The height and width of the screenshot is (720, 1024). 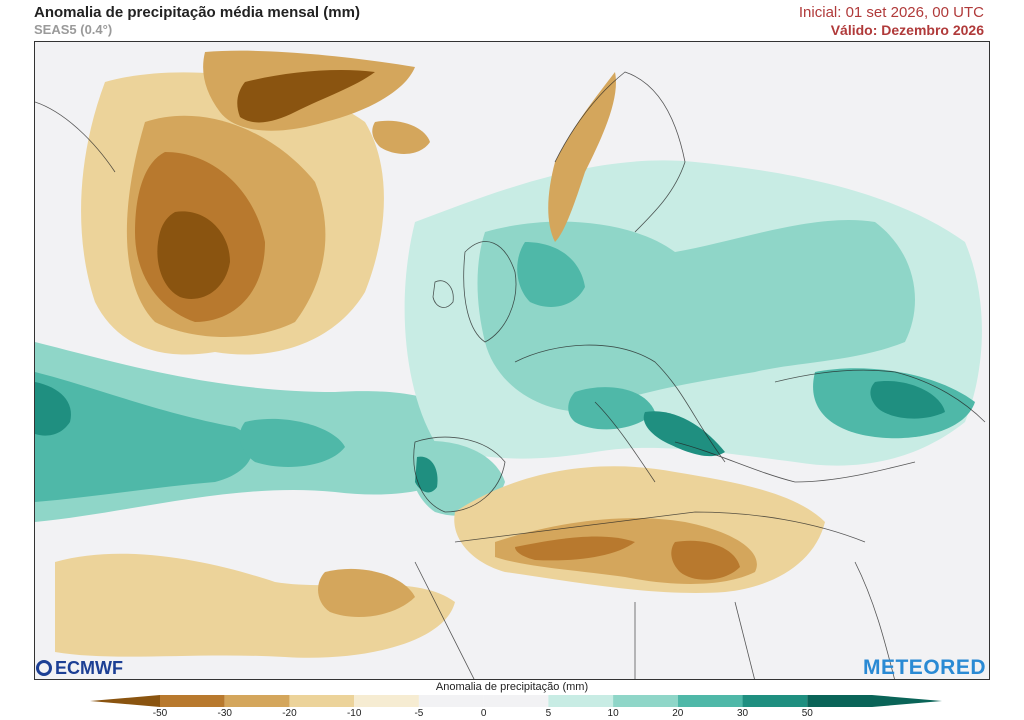 What do you see at coordinates (419, 713) in the screenshot?
I see `colorbar-tick-label: -5` at bounding box center [419, 713].